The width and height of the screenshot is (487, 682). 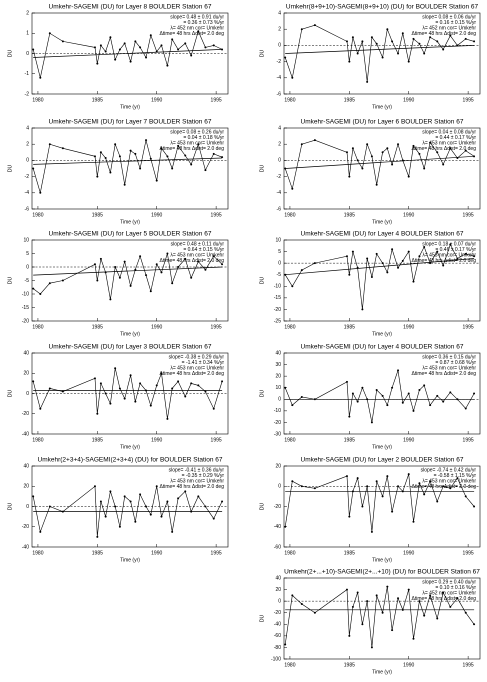 What do you see at coordinates (97, 327) in the screenshot?
I see `x-tick-label: 1985` at bounding box center [97, 327].